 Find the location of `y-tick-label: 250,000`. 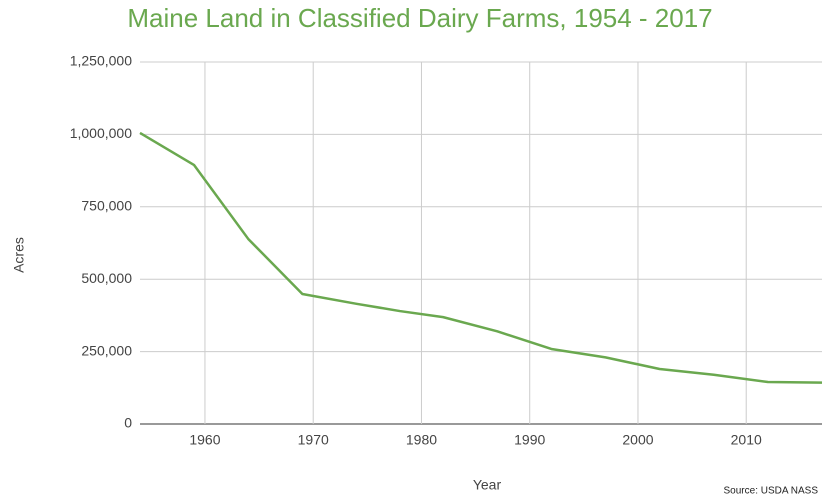

y-tick-label: 250,000 is located at coordinates (106, 350).